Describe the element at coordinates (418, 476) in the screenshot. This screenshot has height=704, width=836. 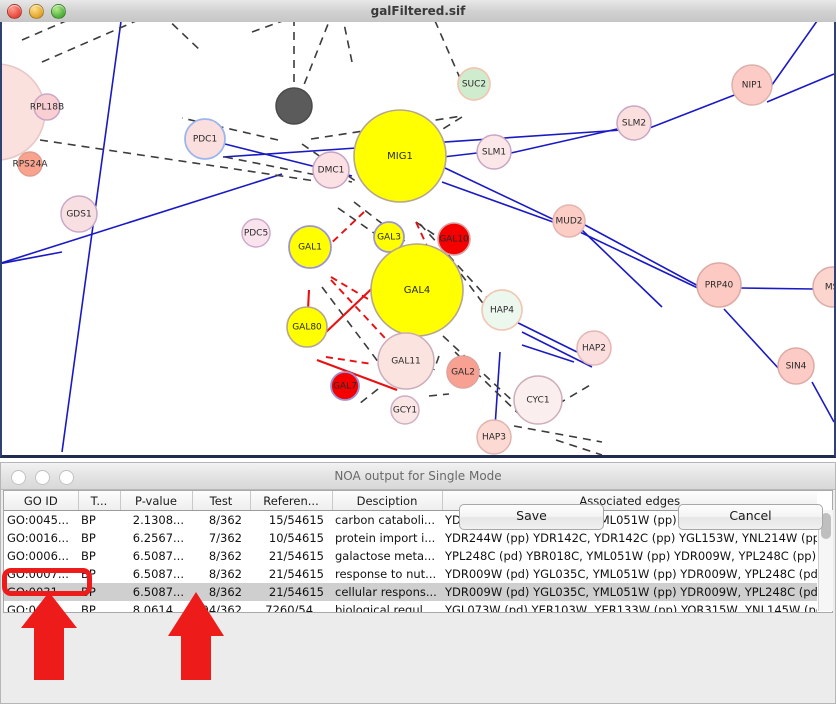
I see `noa-titlebar: NOA output for Single Mode` at that location.